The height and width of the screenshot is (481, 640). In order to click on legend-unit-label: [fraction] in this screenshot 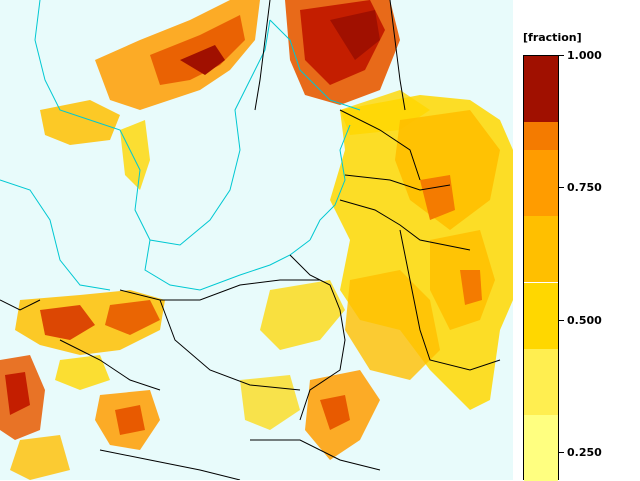, I will do `click(552, 37)`.